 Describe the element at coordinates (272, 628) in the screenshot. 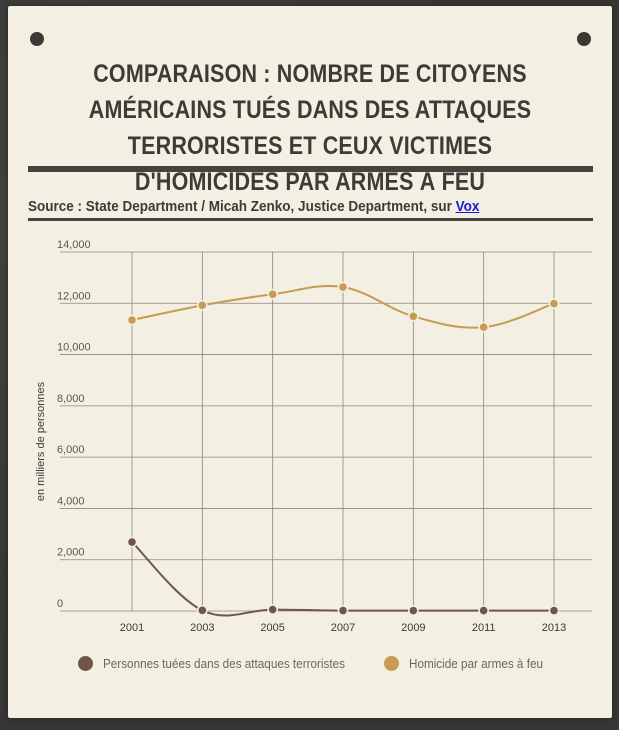

I see `x-tick-label: 2005` at that location.